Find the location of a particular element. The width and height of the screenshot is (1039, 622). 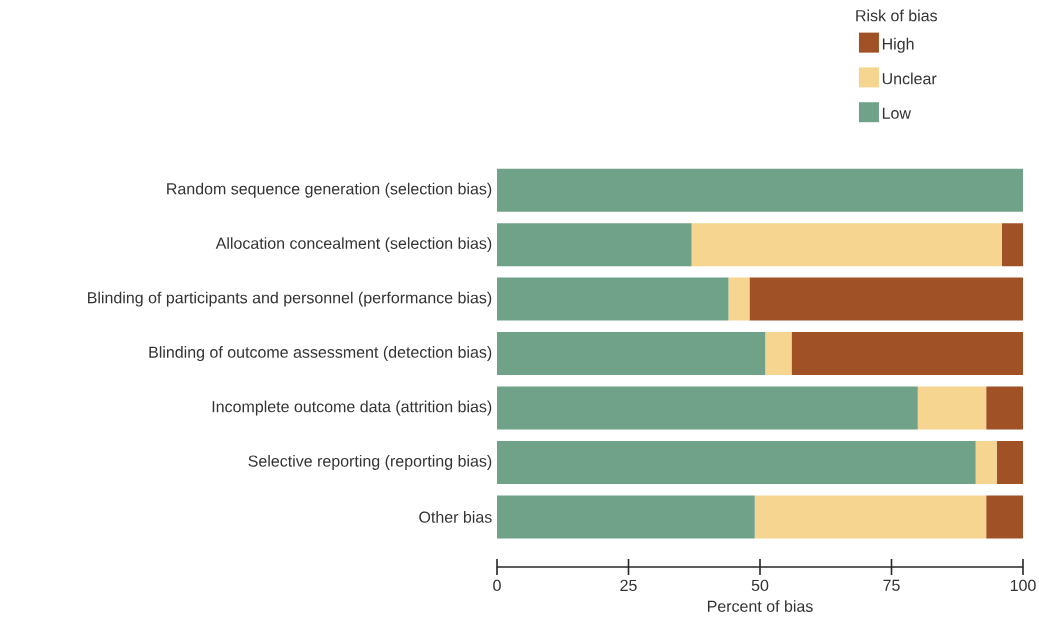

legend-label: High is located at coordinates (898, 45).